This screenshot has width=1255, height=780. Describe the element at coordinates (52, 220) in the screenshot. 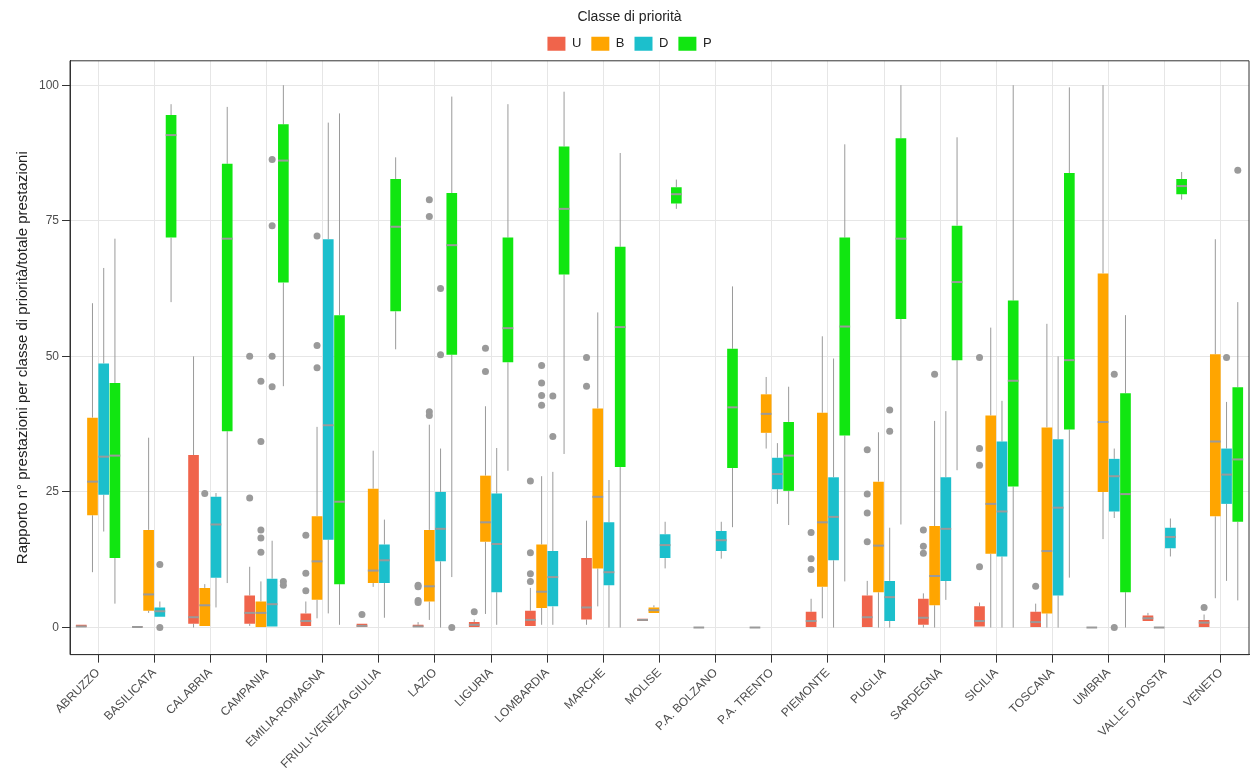

I see `y-tick-label: 75` at that location.